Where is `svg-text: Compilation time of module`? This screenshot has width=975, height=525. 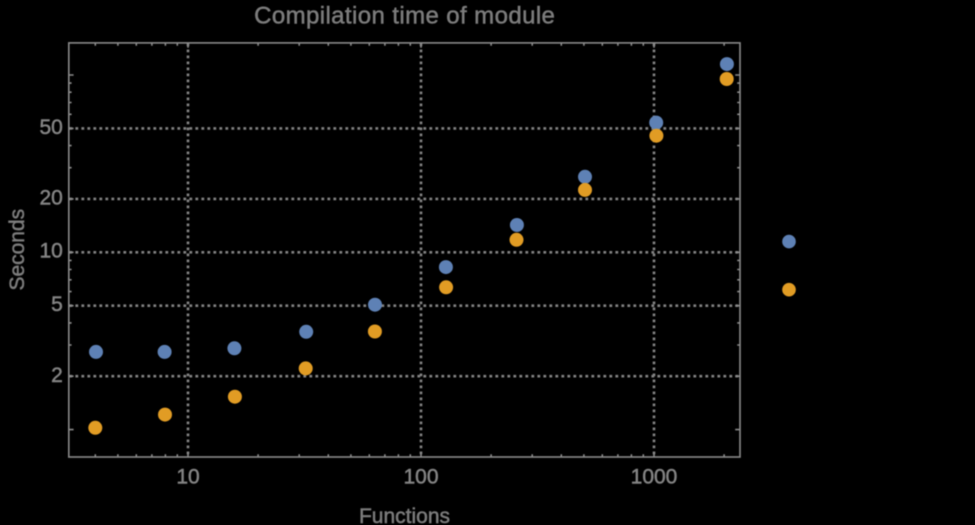 svg-text: Compilation time of module is located at coordinates (404, 16).